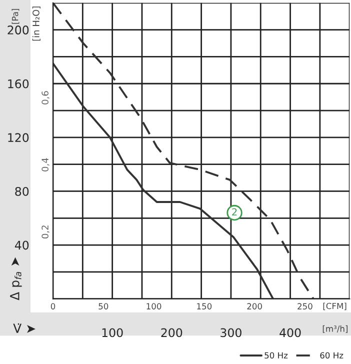 This screenshot has width=351, height=364. I want to click on y2-tick-label: 0,6, so click(46, 97).